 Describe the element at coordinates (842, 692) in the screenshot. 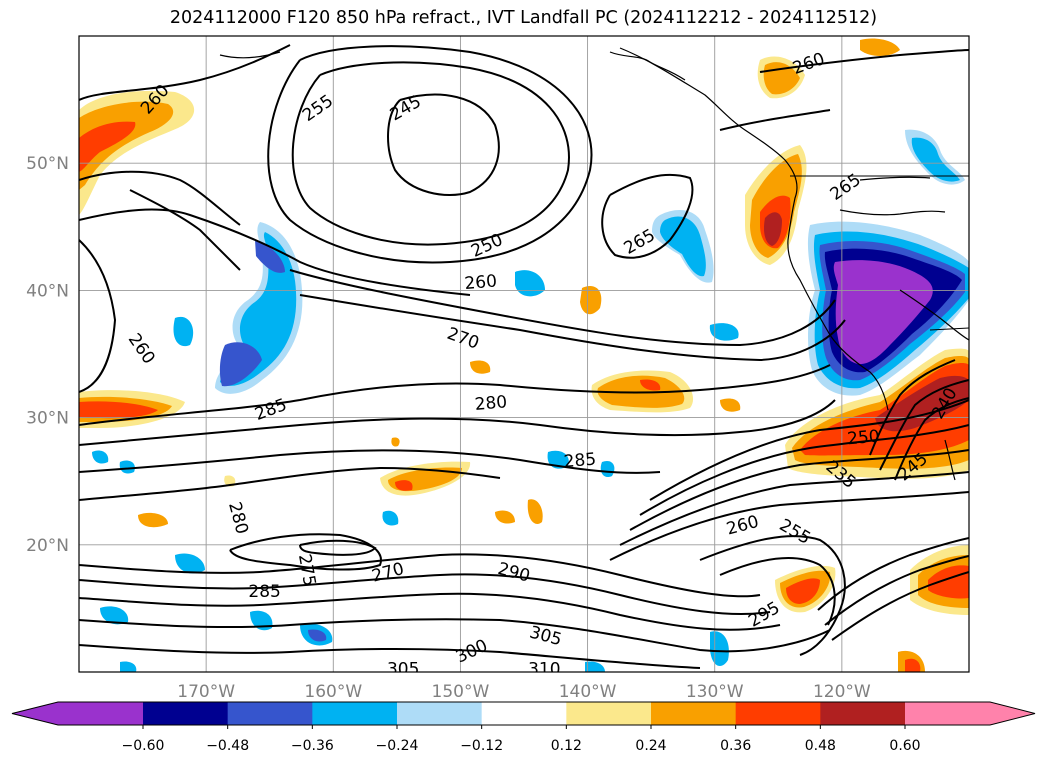

I see `longitude-label: 120°W` at that location.